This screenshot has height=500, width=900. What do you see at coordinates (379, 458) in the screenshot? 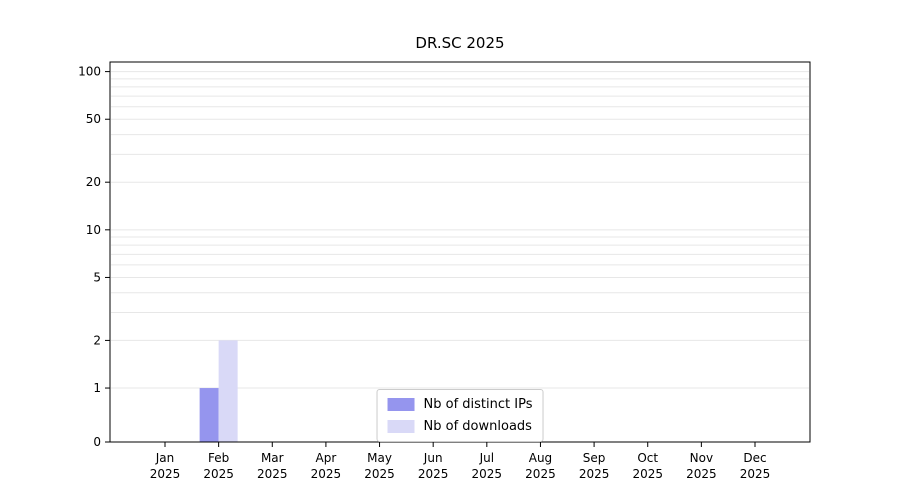
I see `x-tick-label-month: May` at bounding box center [379, 458].